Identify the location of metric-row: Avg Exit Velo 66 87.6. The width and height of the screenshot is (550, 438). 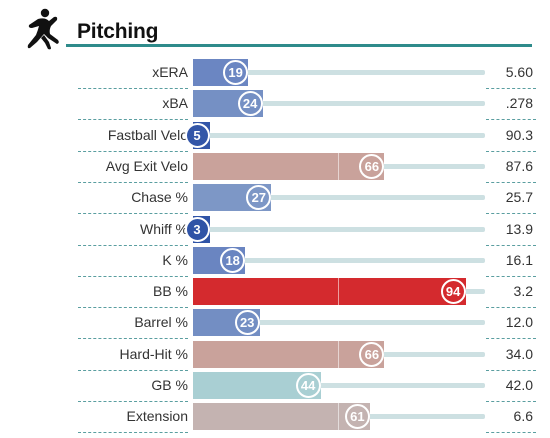
(275, 167).